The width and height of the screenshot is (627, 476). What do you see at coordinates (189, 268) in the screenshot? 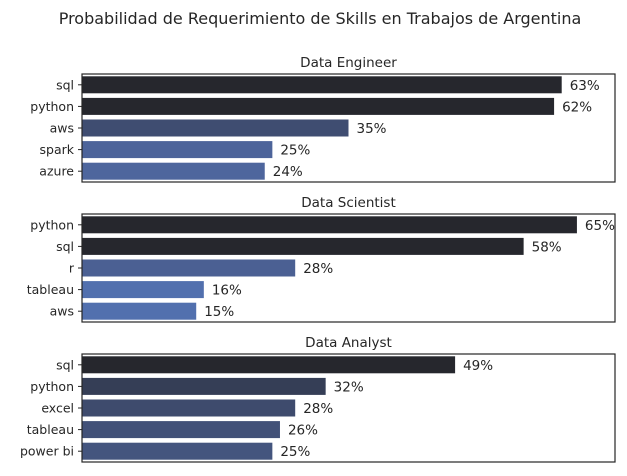
I see `bar-r` at bounding box center [189, 268].